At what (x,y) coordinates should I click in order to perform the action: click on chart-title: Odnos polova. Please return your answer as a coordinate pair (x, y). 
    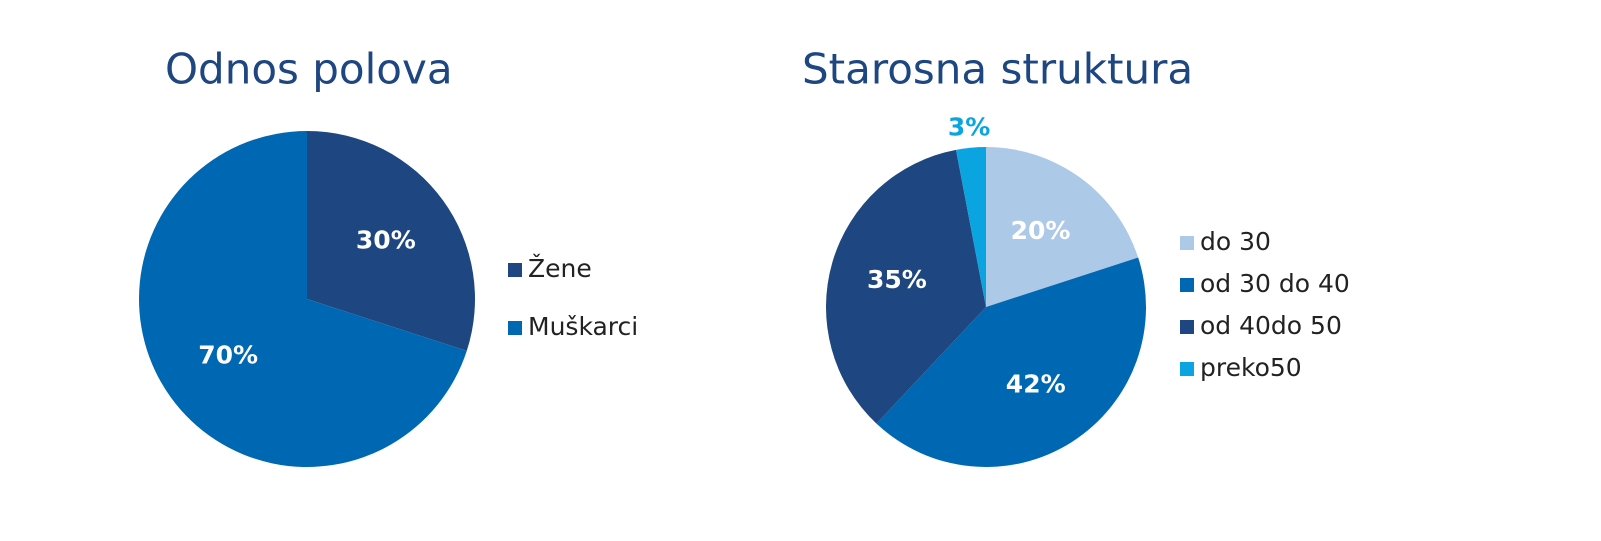
    Looking at the image, I should click on (309, 69).